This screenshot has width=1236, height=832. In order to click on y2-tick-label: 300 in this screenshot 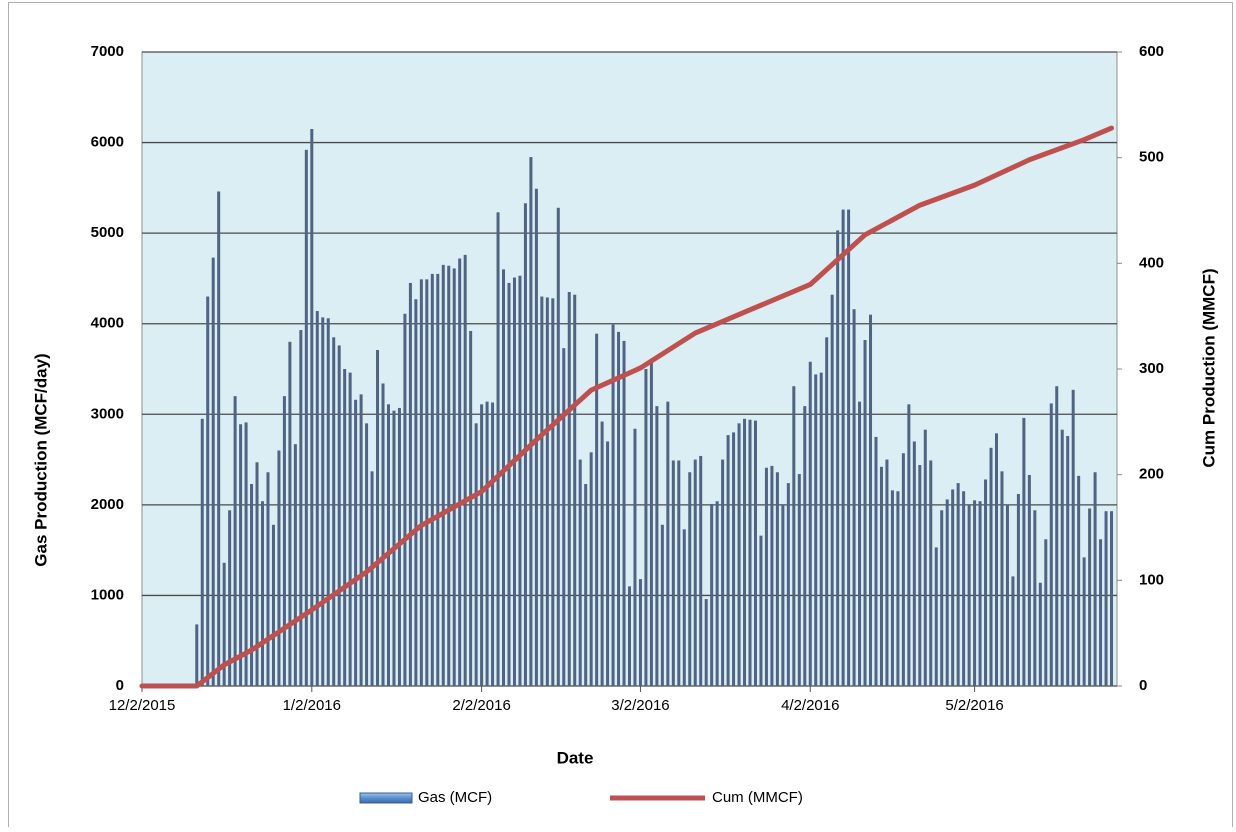, I will do `click(1151, 368)`.